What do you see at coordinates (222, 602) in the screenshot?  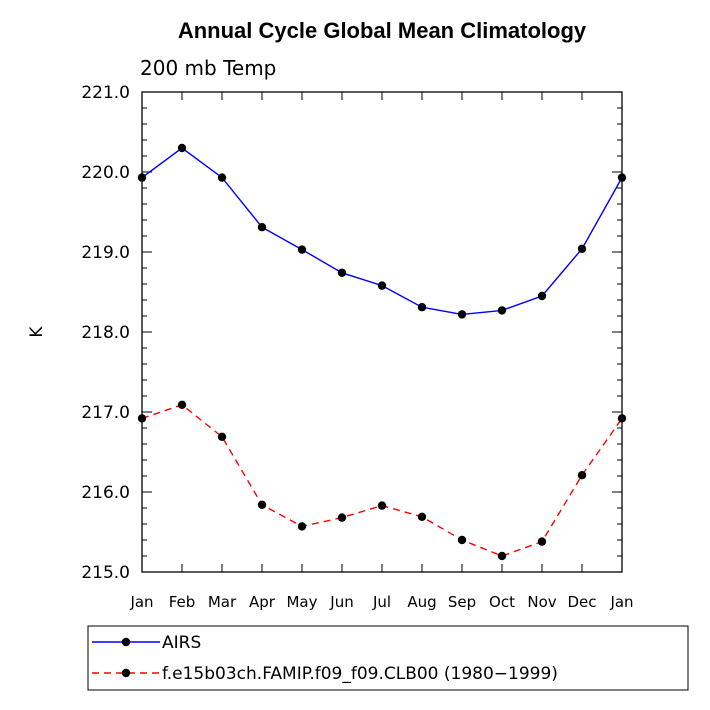 I see `x-tick-label: Mar` at bounding box center [222, 602].